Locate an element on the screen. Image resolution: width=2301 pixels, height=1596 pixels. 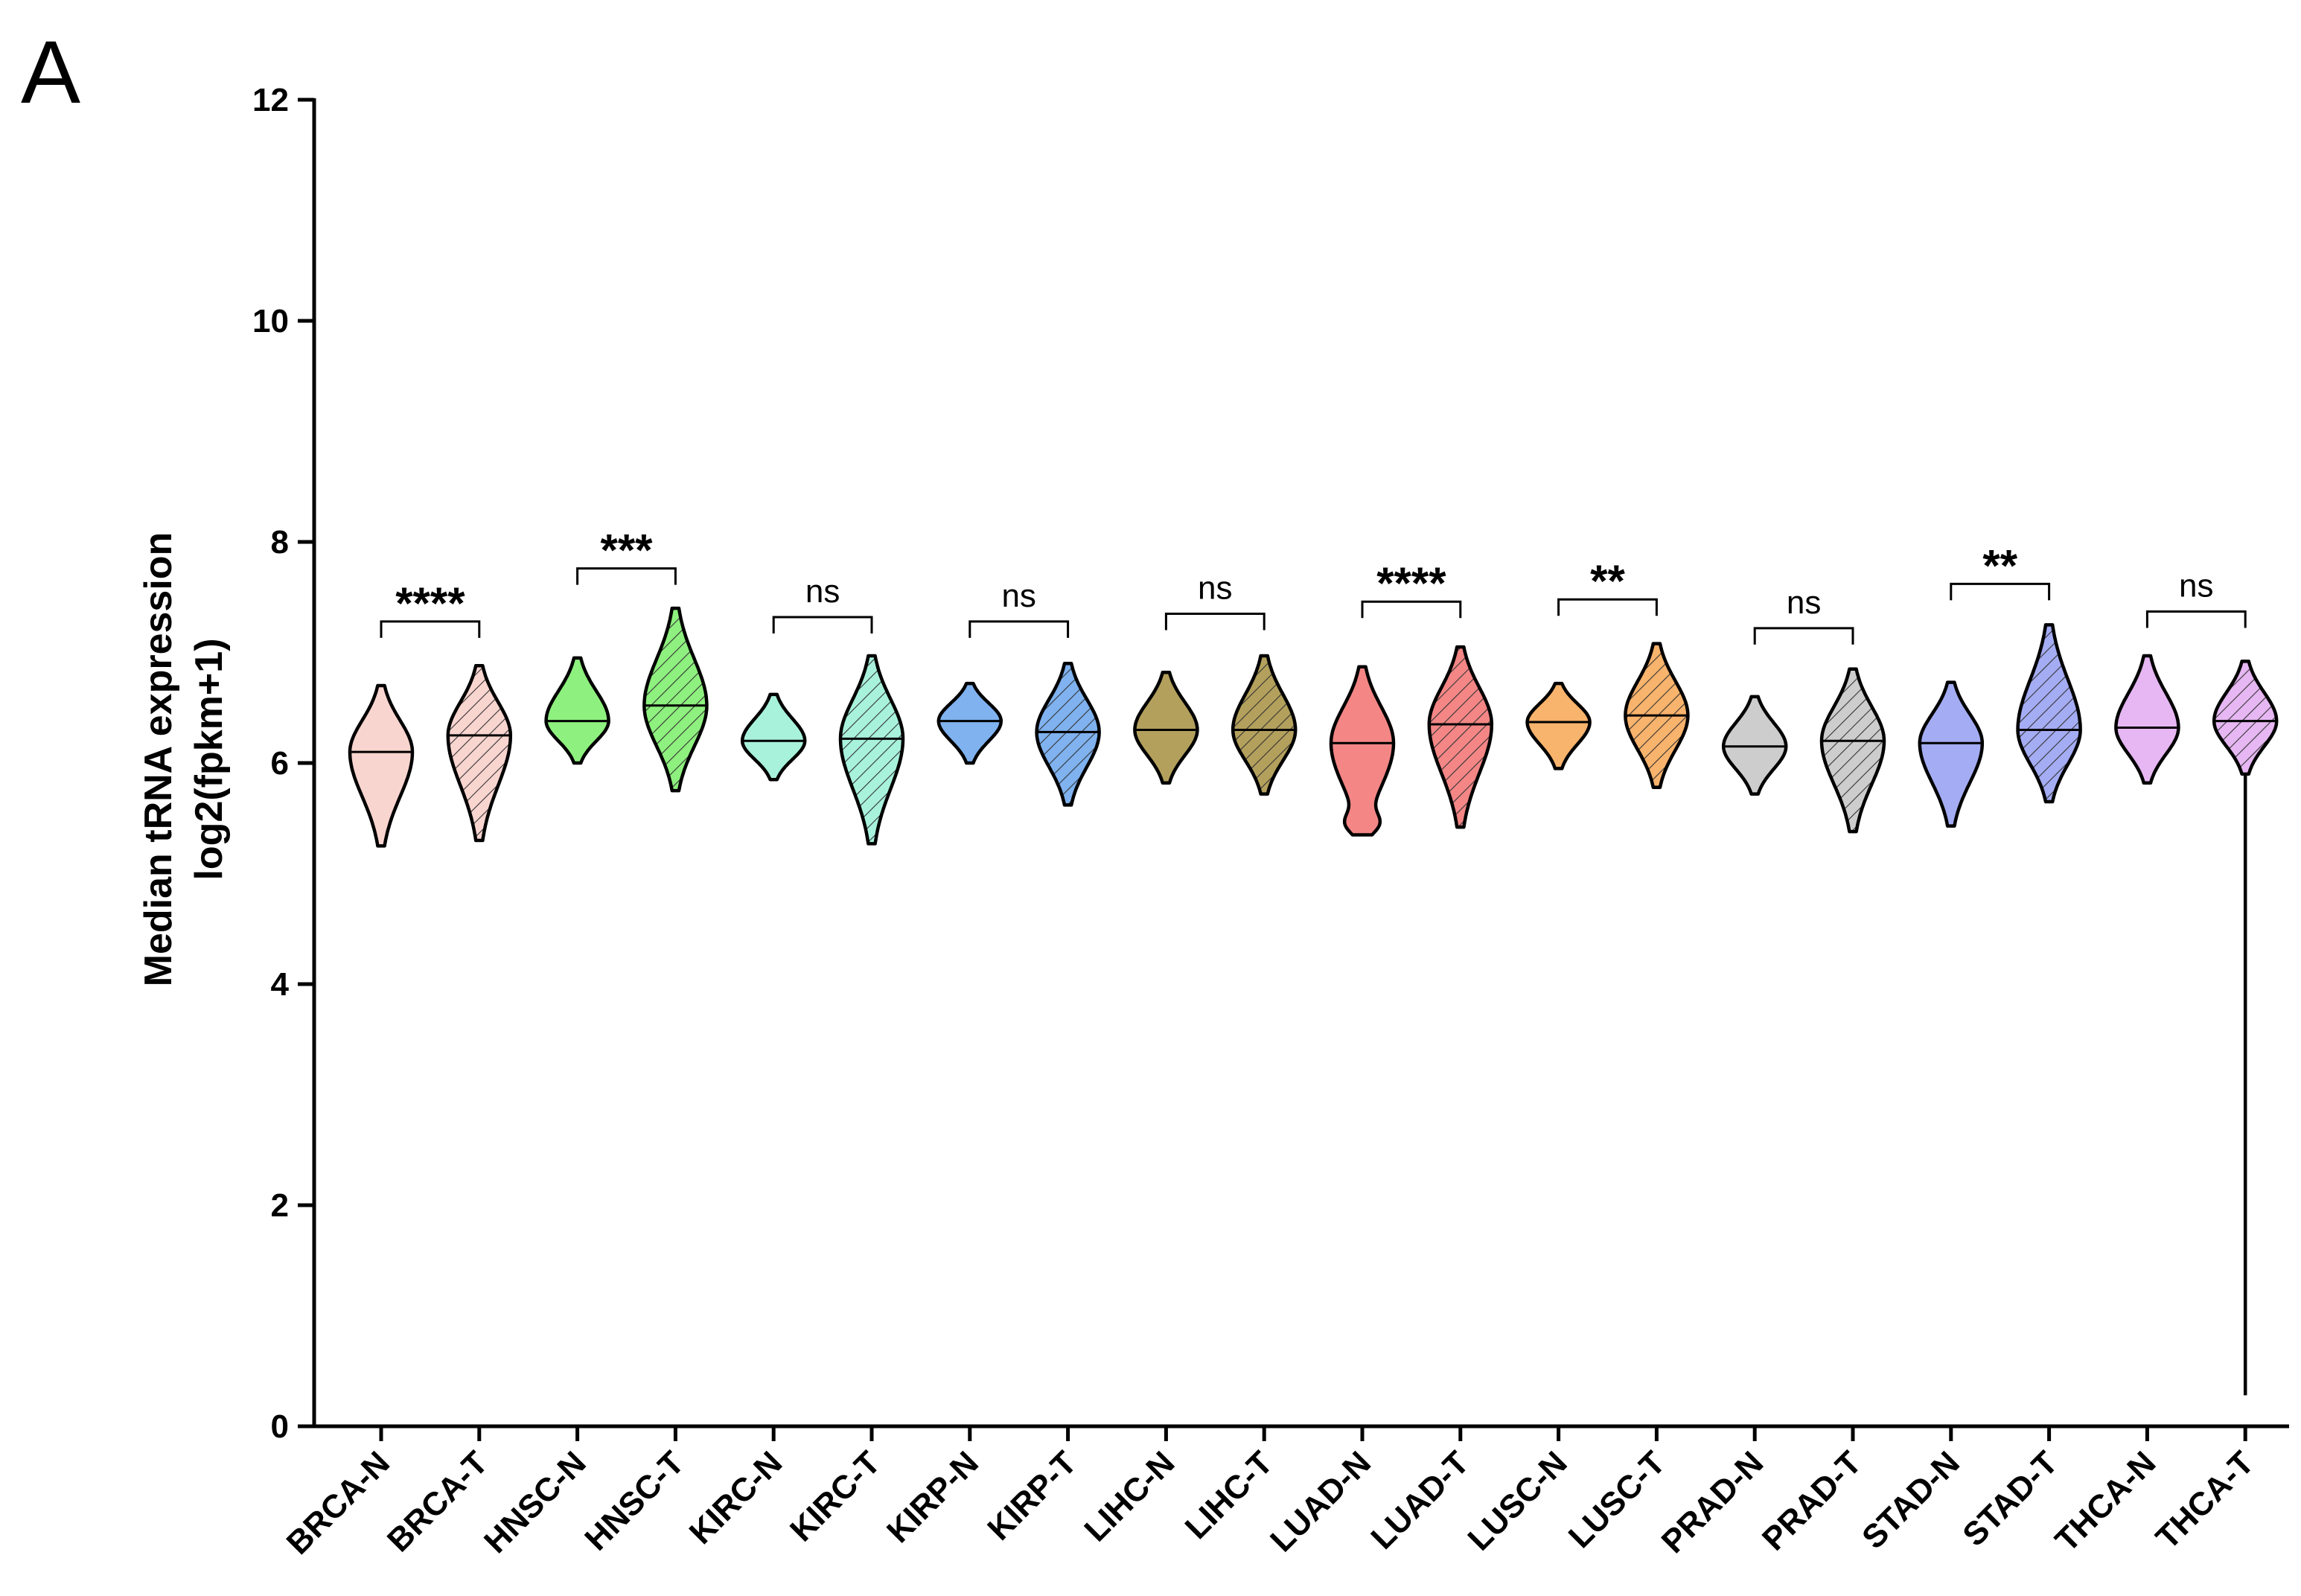
violin-kirc-t-hatch is located at coordinates (872, 750).